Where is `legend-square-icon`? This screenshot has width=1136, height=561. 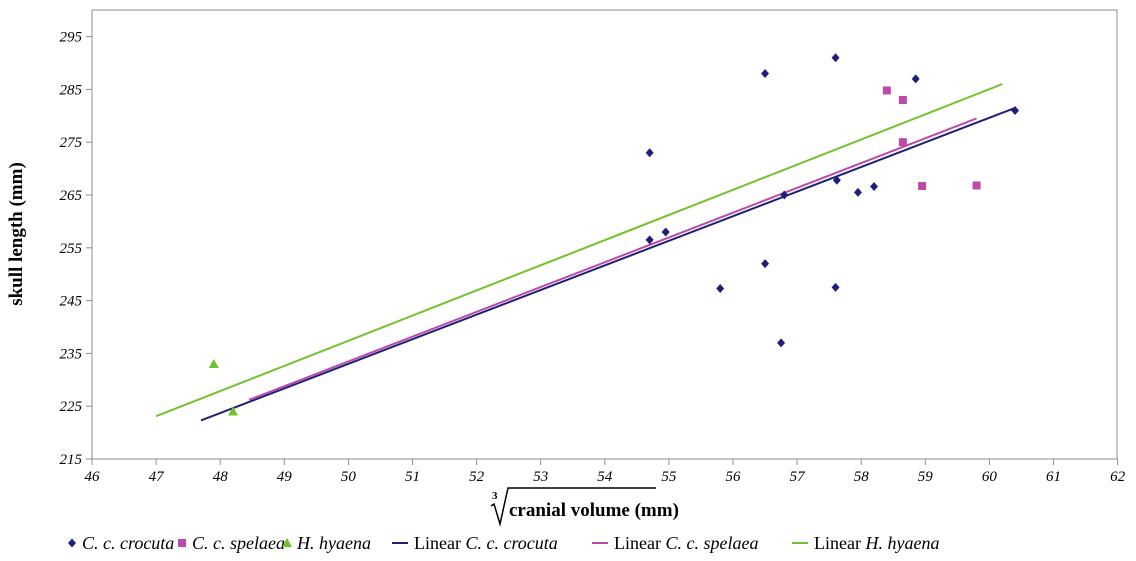 legend-square-icon is located at coordinates (182, 543).